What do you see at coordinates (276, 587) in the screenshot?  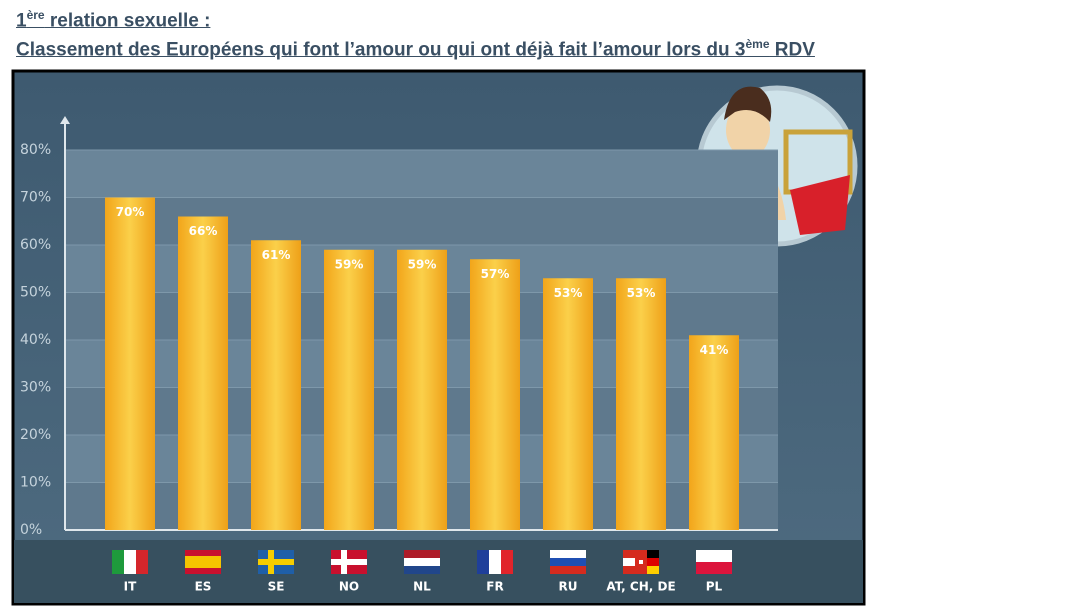 I see `x-tick-label: SE` at bounding box center [276, 587].